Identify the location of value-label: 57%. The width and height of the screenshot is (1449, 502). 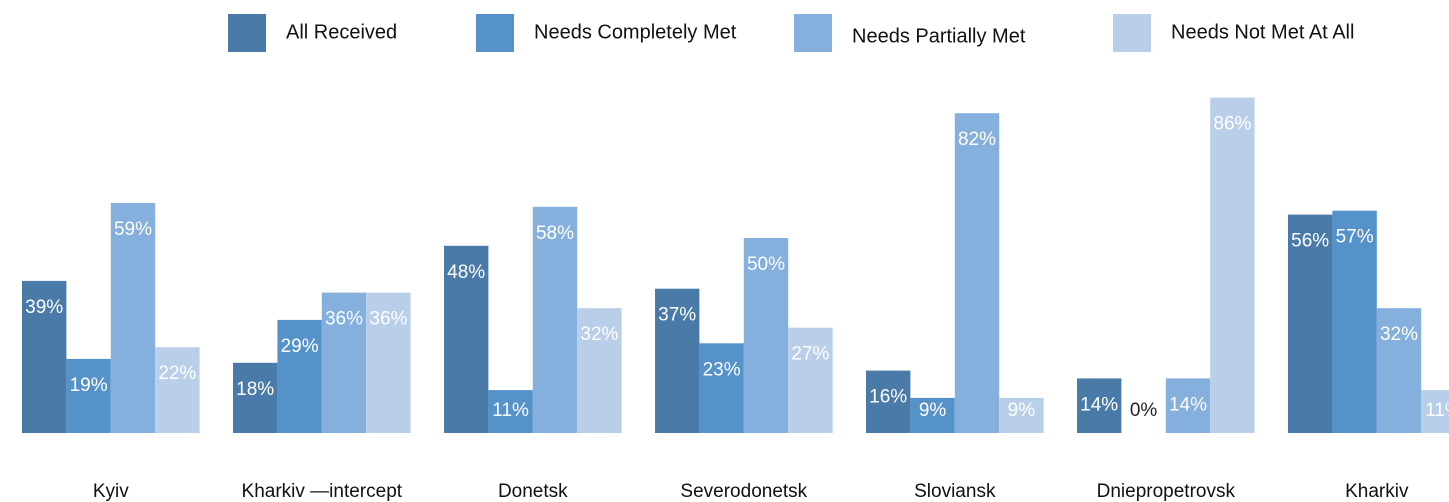
(1355, 237).